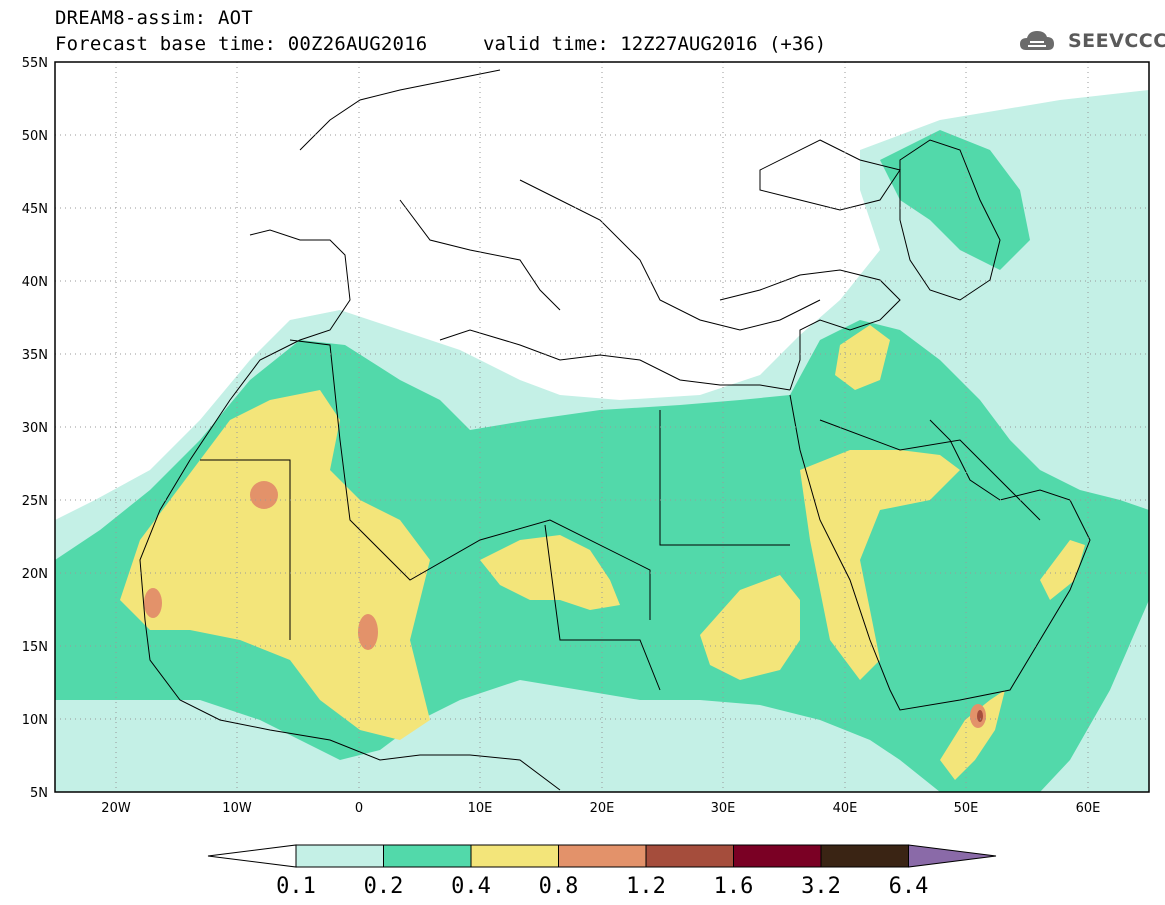 Image resolution: width=1165 pixels, height=905 pixels. Describe the element at coordinates (154, 18) in the screenshot. I see `map-title: DREAM8-assim: AOT` at that location.